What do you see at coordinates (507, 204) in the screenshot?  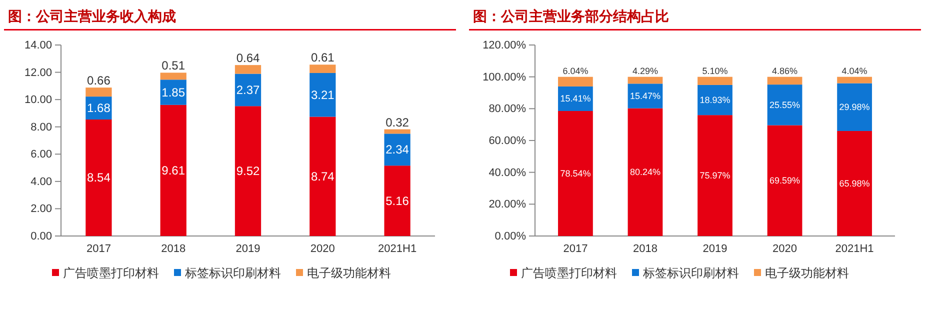 I see `y-tick-label: 20.00%` at bounding box center [507, 204].